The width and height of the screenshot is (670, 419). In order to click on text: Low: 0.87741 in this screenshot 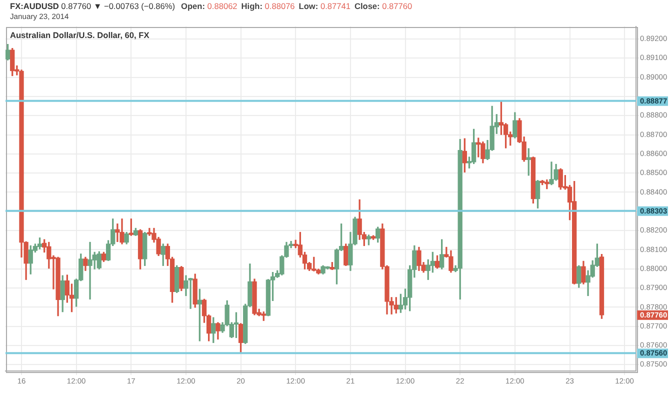, I will do `click(324, 6)`.